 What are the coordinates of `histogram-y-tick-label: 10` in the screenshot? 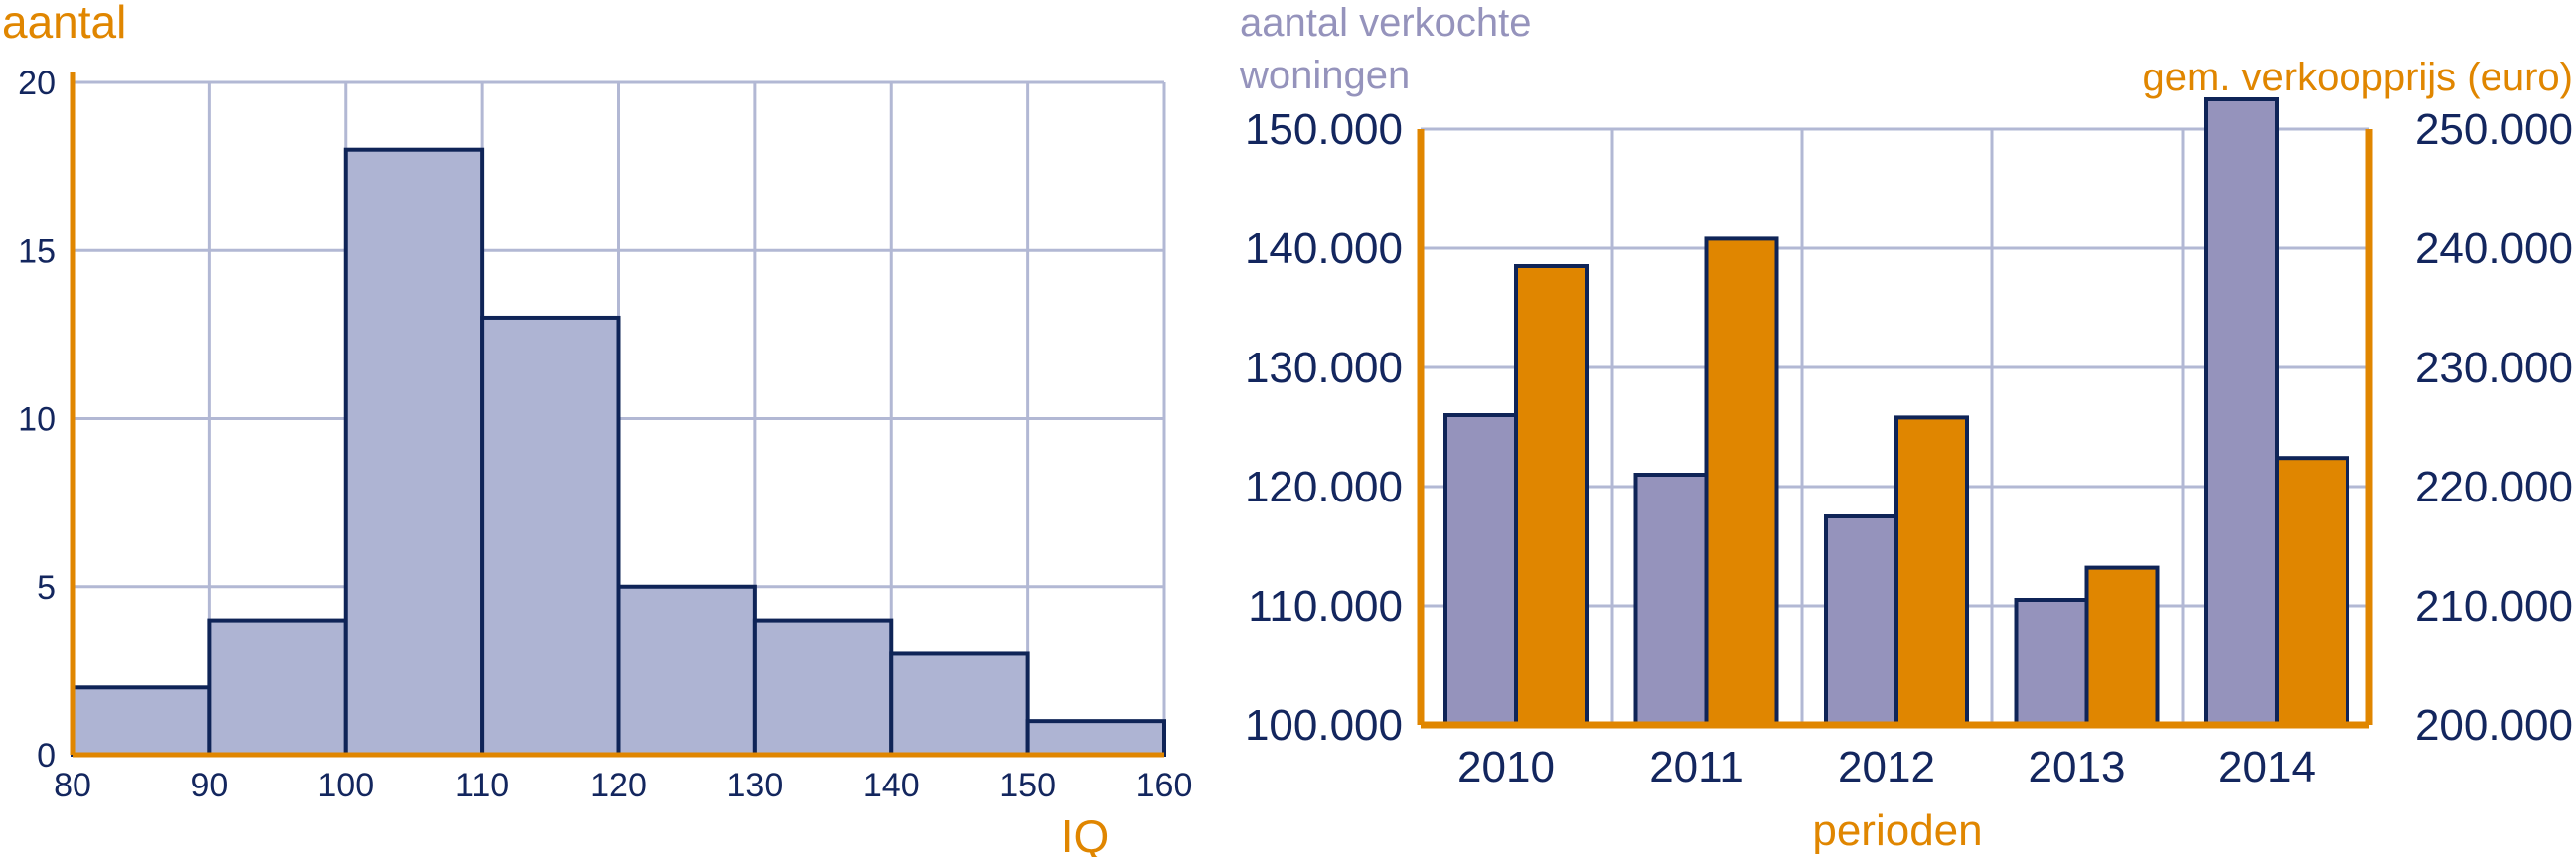 It's located at (37, 420).